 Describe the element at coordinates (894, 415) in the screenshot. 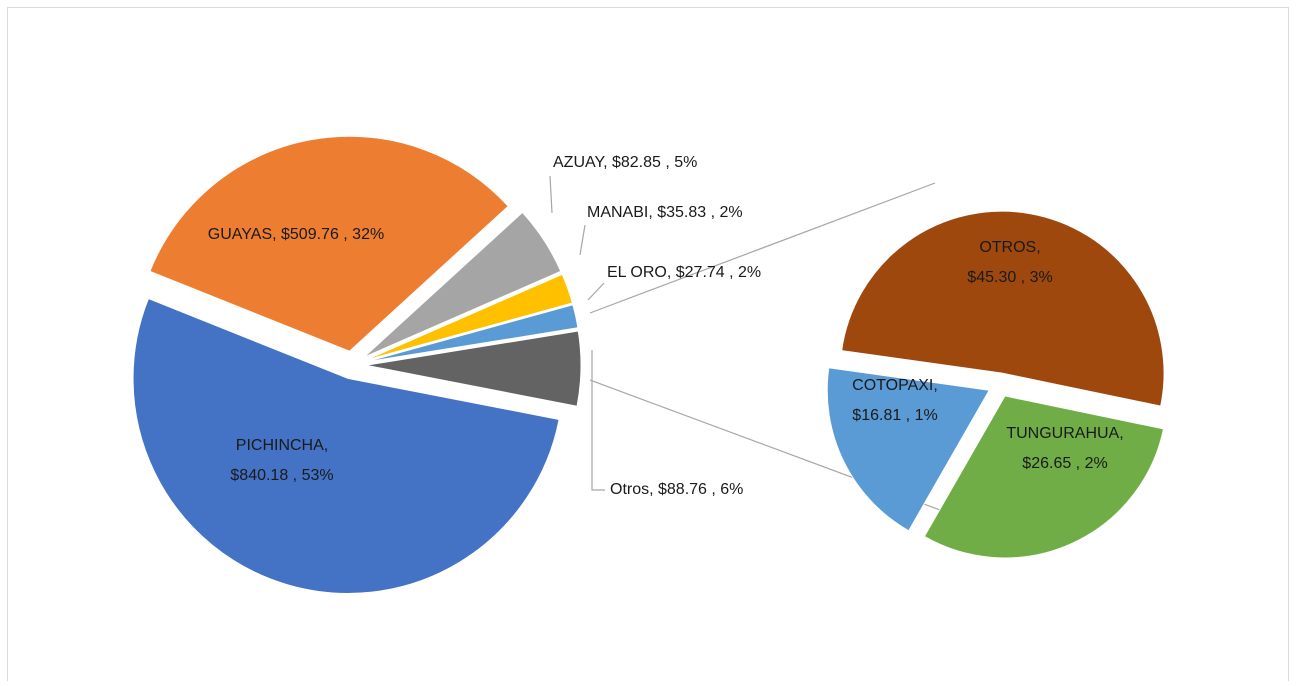

I see `data-label: $16.81 , 1%` at that location.